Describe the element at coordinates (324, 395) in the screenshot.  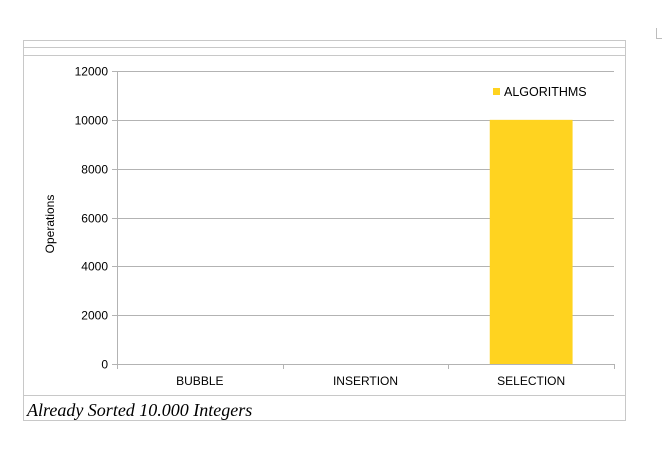
I see `frame-divider-caption` at that location.